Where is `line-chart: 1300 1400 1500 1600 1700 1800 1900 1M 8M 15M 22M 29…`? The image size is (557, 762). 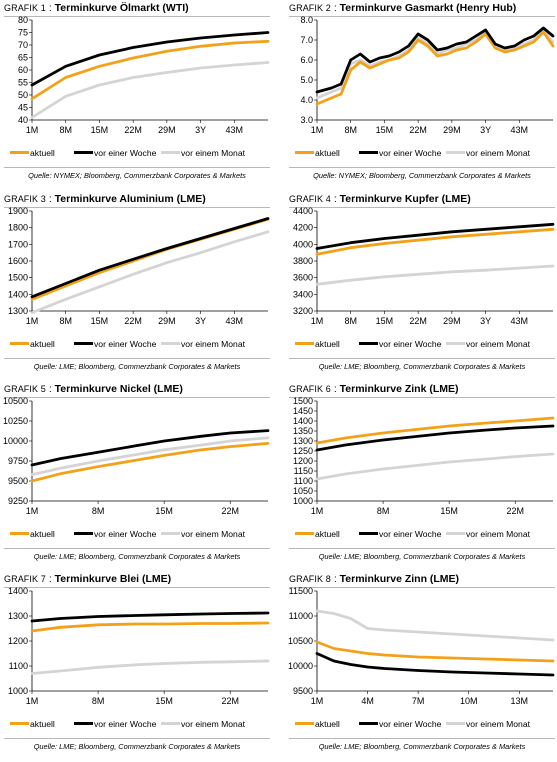
line-chart: 1300 1400 1500 1600 1700 1800 1900 1M 8M 15M 22M 29… is located at coordinates (139, 266).